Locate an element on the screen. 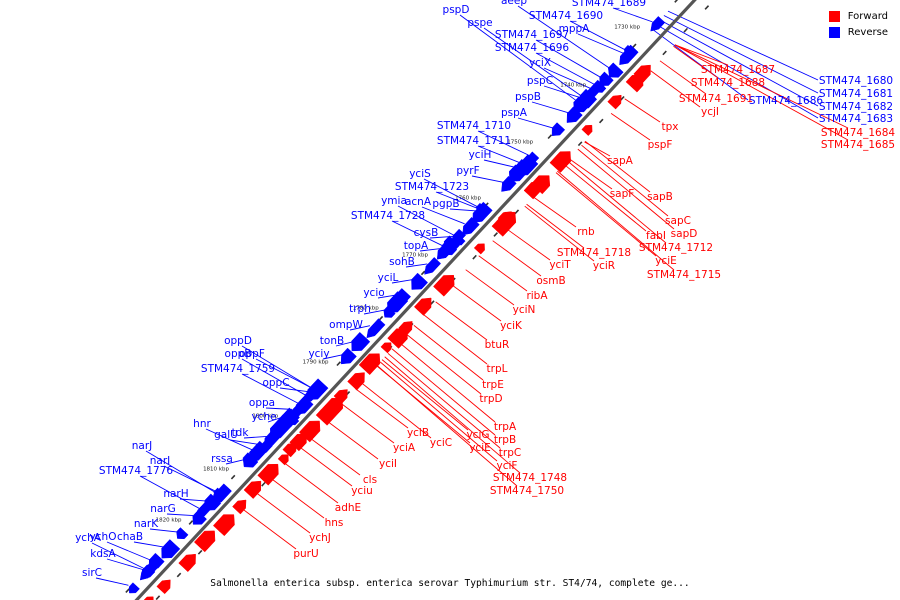 This screenshot has width=900, height=600. gene-label-acna: acnA is located at coordinates (418, 202).